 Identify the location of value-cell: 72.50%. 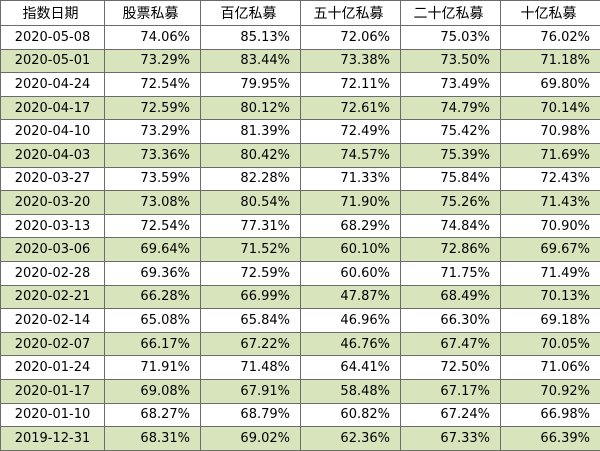
(451, 368).